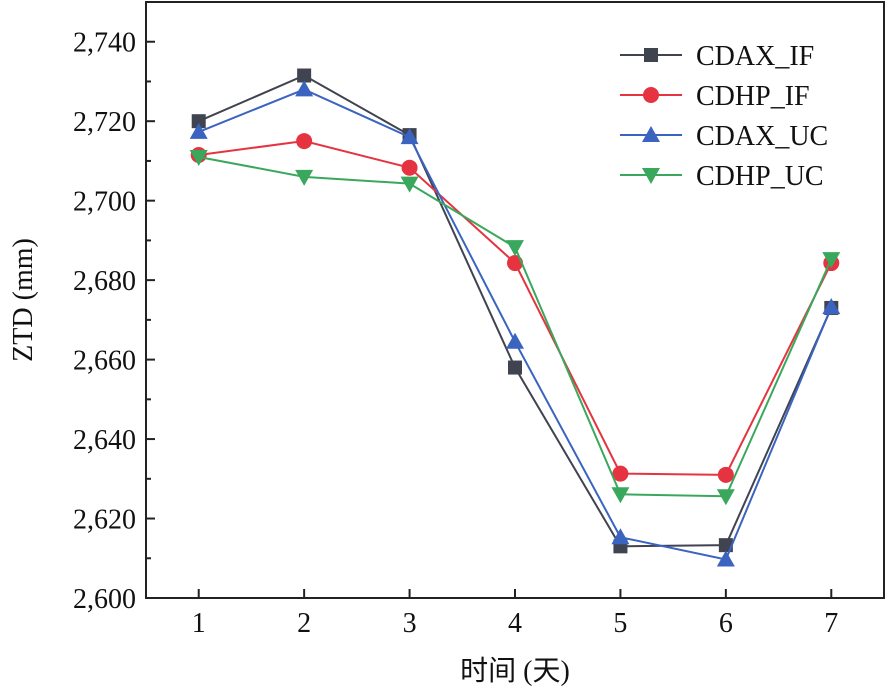  What do you see at coordinates (199, 623) in the screenshot?
I see `x-tick-label: 1` at bounding box center [199, 623].